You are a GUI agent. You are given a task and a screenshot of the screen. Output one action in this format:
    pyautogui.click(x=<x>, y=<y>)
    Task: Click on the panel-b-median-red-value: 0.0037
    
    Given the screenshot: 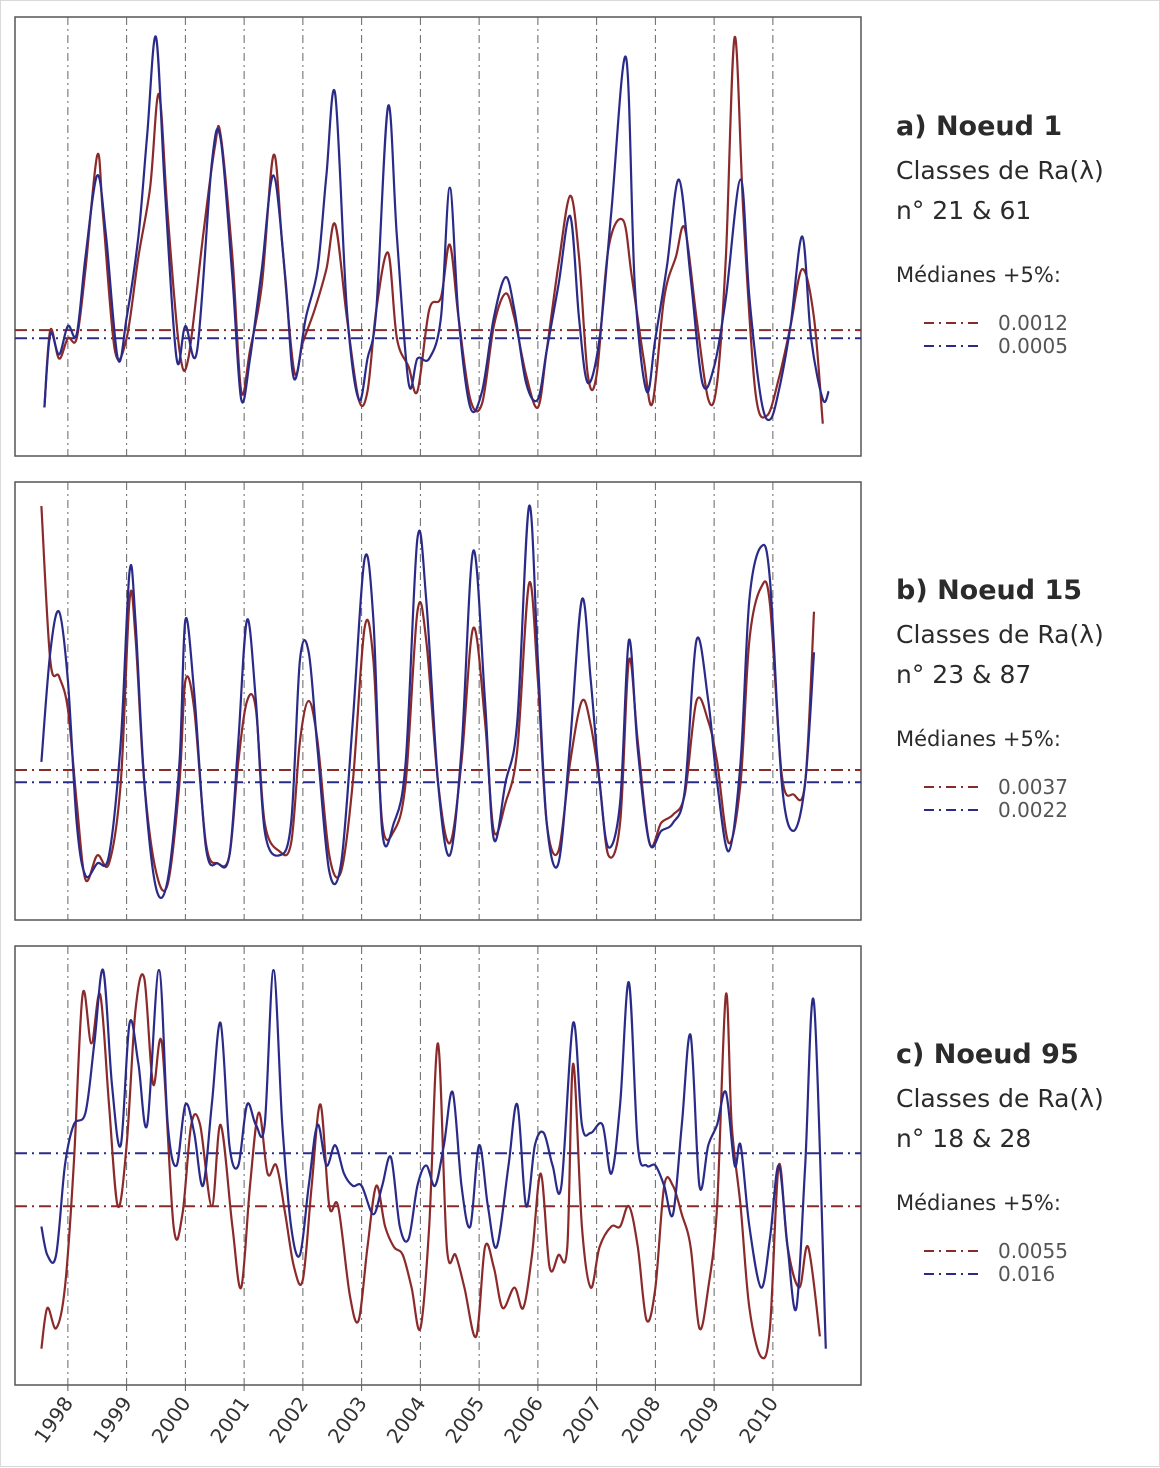 What is the action you would take?
    pyautogui.click(x=1033, y=786)
    